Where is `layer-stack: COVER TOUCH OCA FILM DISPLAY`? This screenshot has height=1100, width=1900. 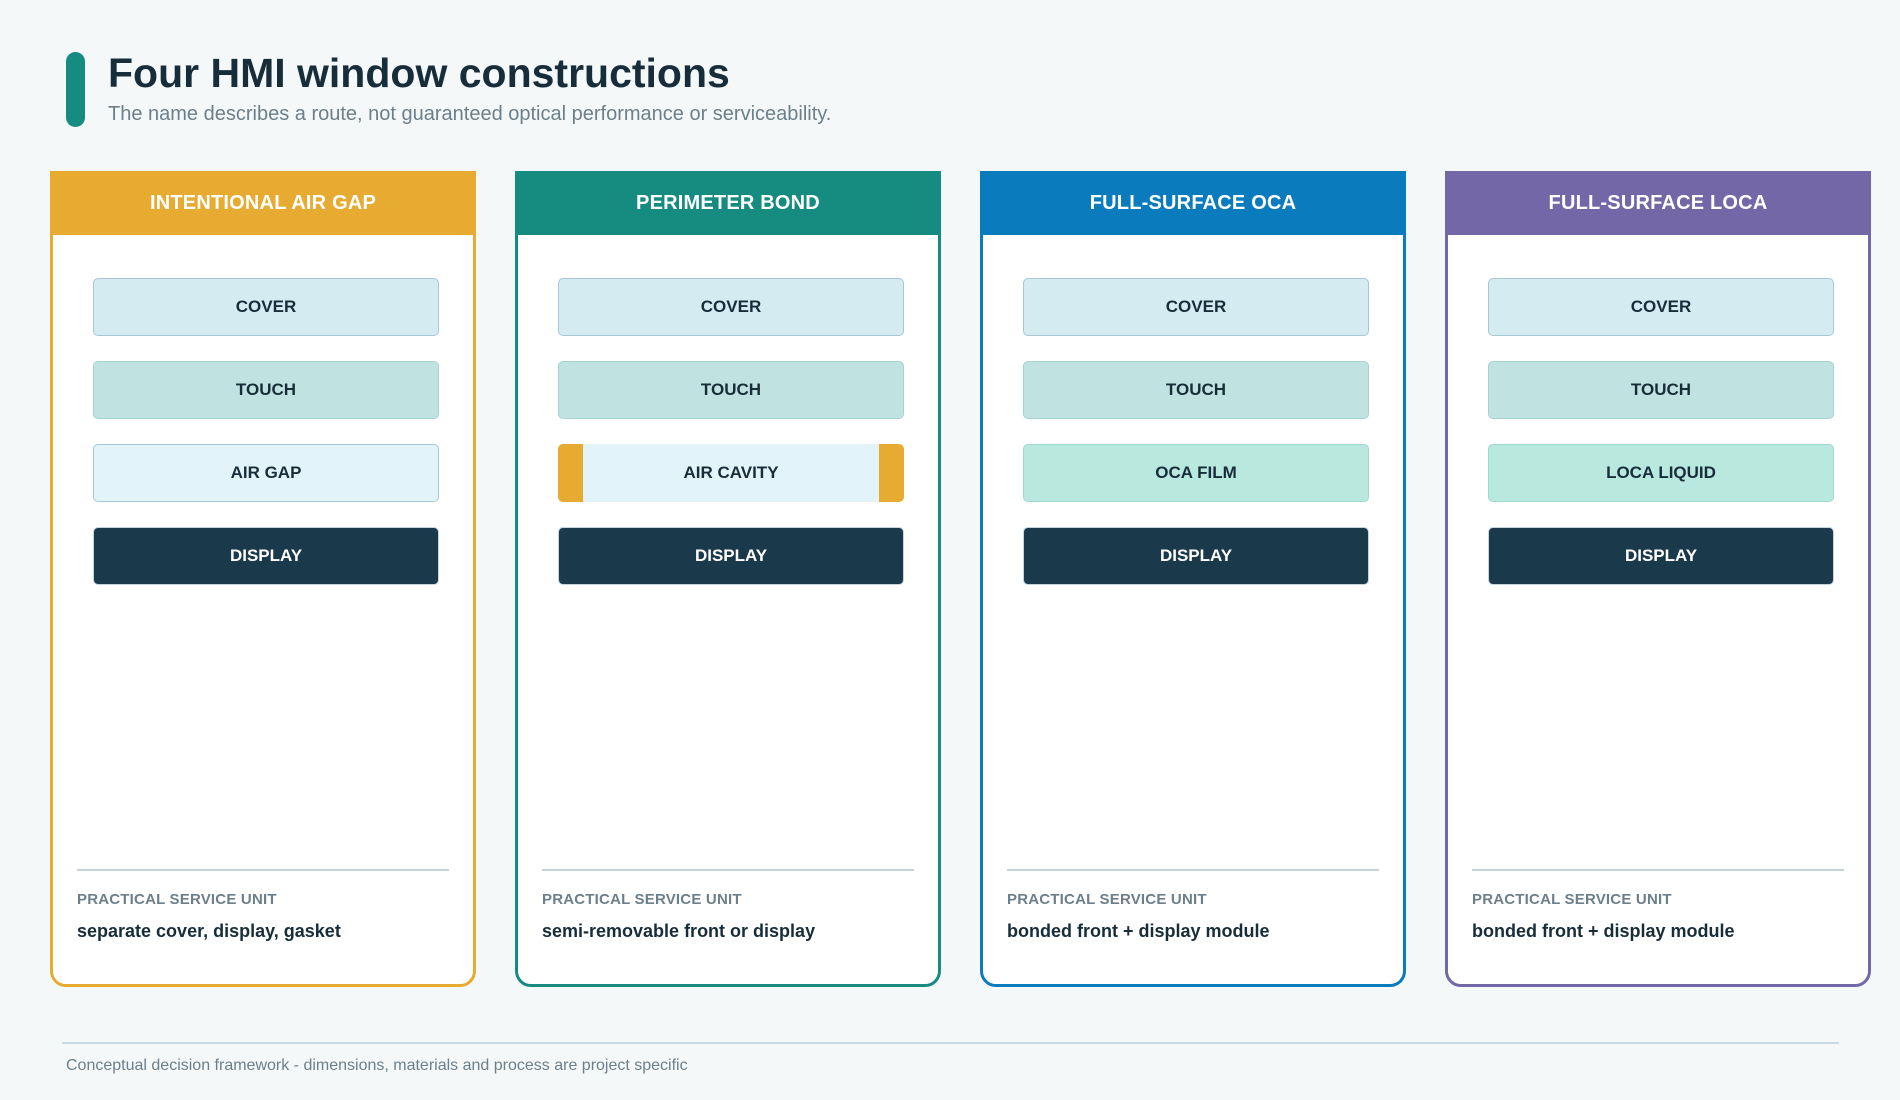 layer-stack: COVER TOUCH OCA FILM DISPLAY is located at coordinates (1196, 444).